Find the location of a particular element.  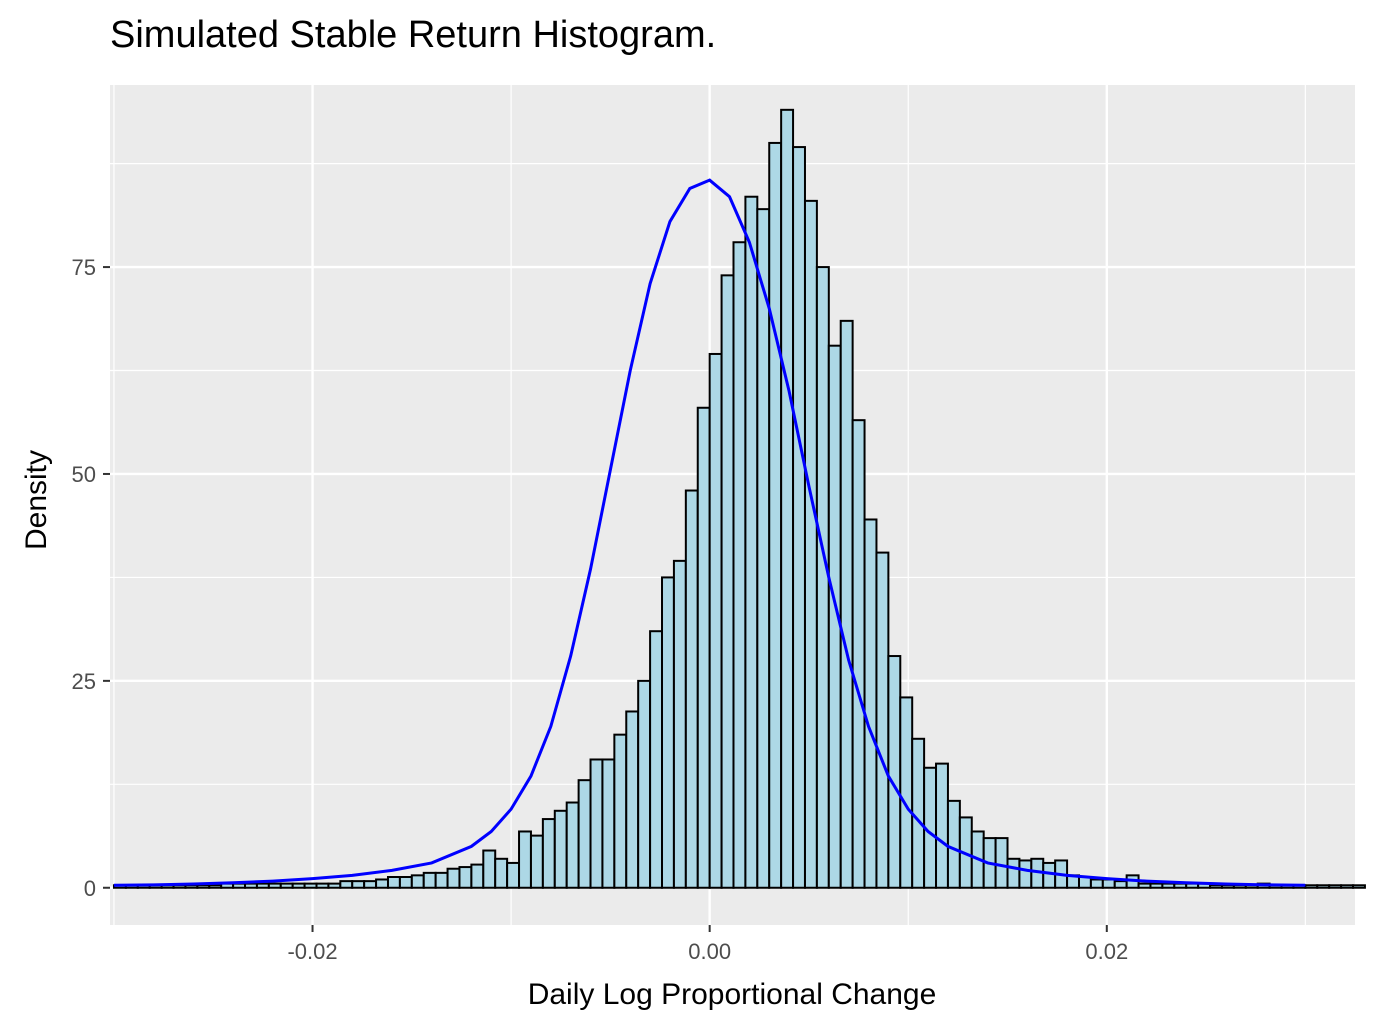

y-tick-label: 75 is located at coordinates (84, 267).